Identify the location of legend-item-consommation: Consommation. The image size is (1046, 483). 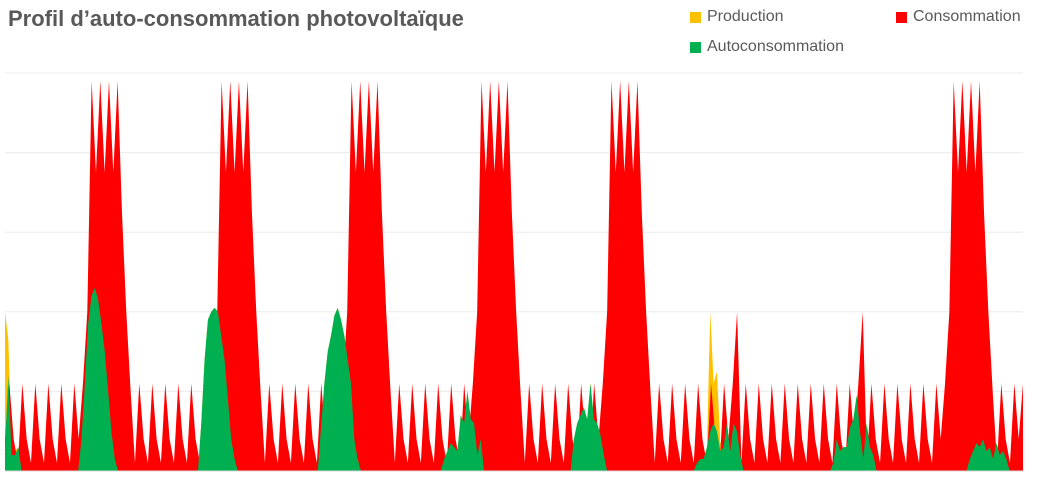
(958, 17).